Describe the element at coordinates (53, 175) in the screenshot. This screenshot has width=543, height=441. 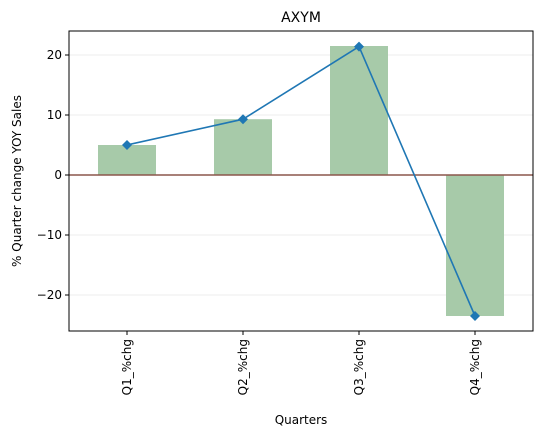
I see `y-axis-ticks: −20 −10 0 10 20` at that location.